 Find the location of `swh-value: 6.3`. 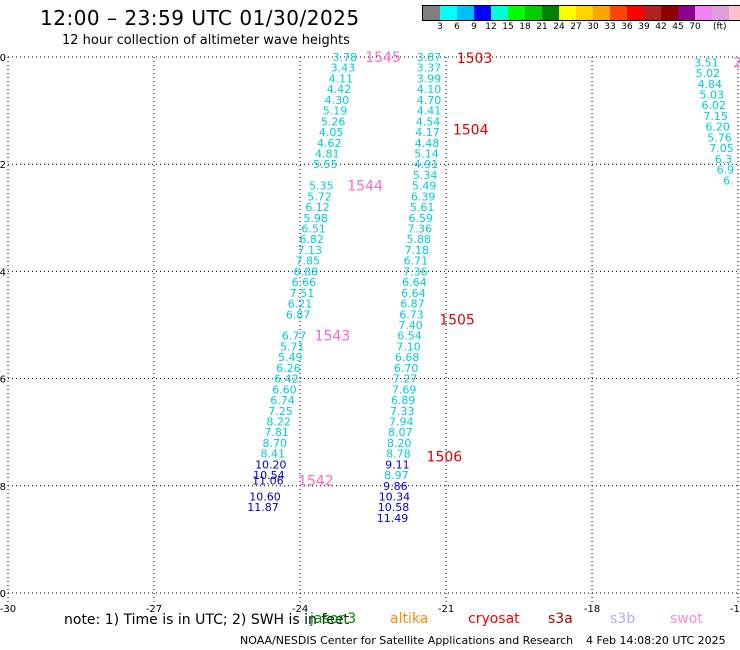

swh-value: 6.3 is located at coordinates (724, 159).